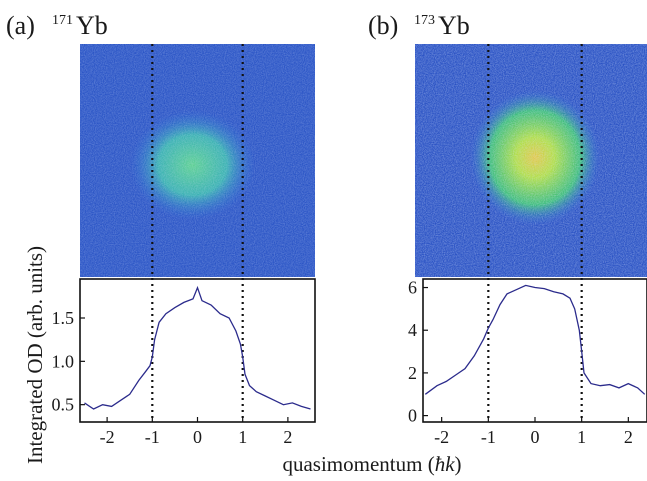 This screenshot has height=481, width=647. I want to click on plot-a-y-tick-label-2: 1.5, so click(63, 318).